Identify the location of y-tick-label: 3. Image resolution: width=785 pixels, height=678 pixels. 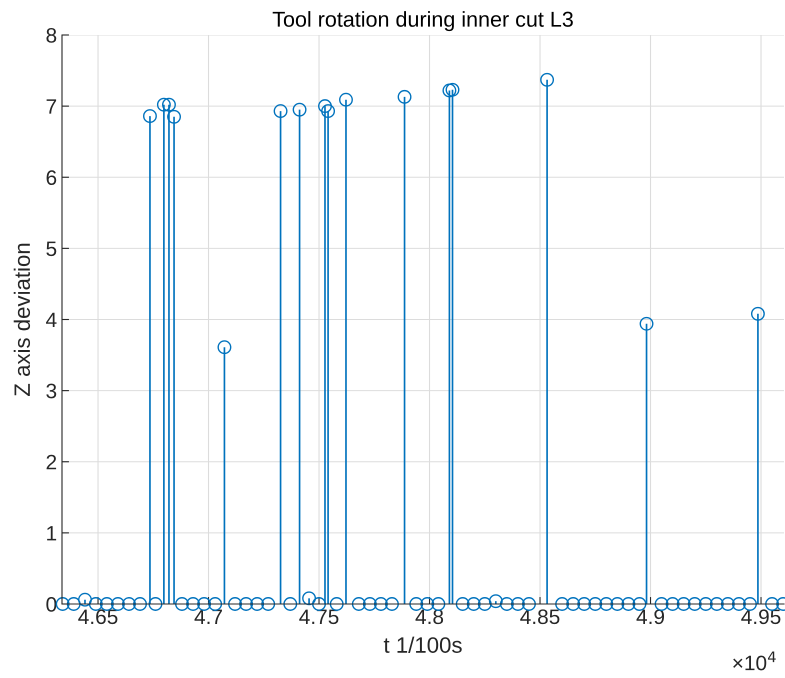
(51, 391).